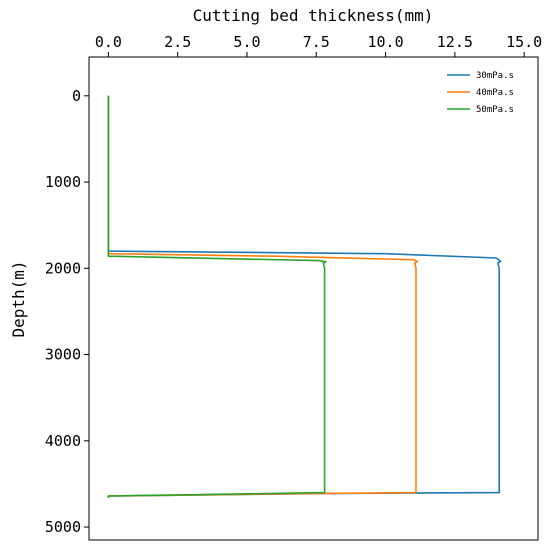  I want to click on x-axis-title: Cutting bed thickness(mm), so click(313, 15).